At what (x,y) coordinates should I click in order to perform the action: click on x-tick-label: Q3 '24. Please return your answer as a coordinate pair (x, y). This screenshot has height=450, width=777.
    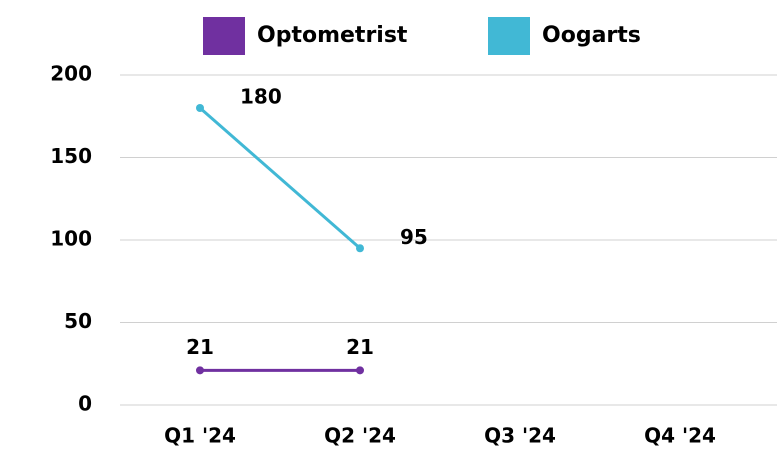
    Looking at the image, I should click on (520, 436).